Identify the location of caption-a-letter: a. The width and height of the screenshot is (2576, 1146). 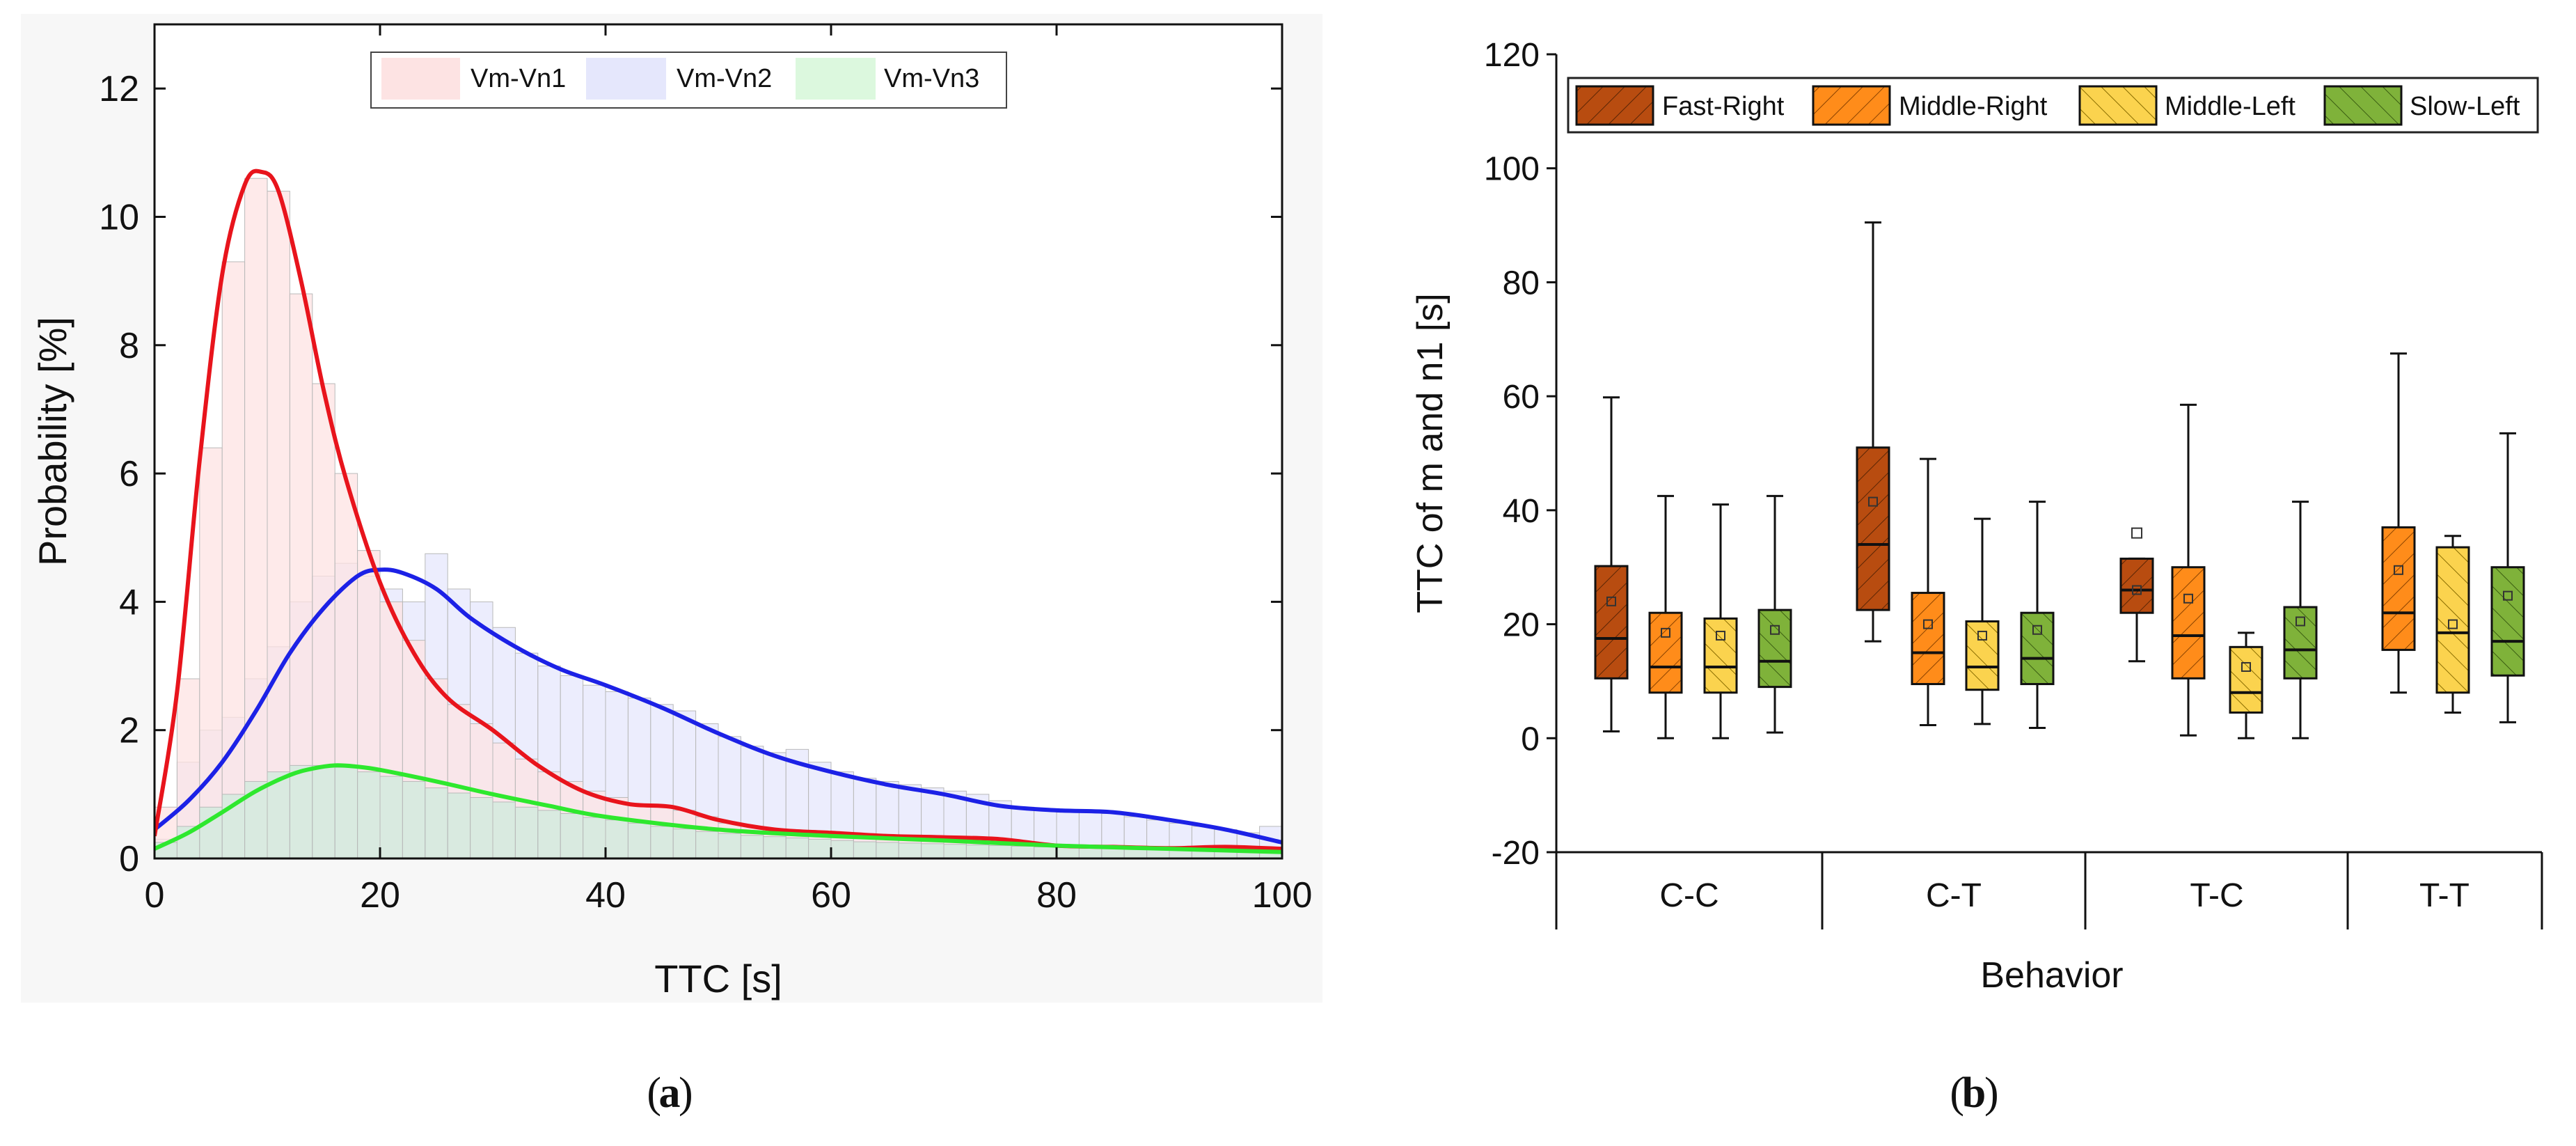
(670, 1093).